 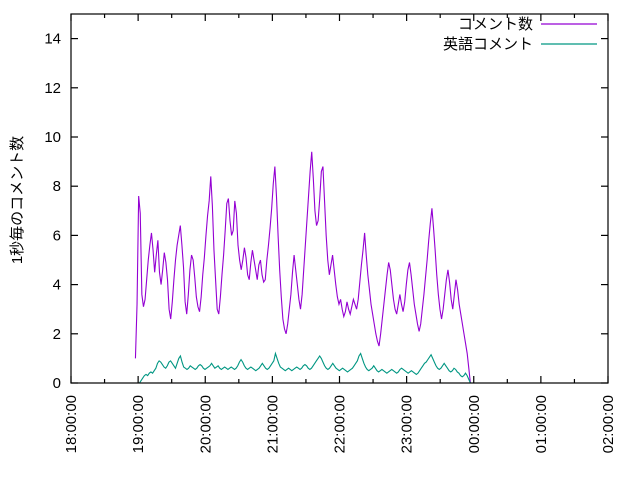 I want to click on x-tick-label: 18:00:00, so click(x=71, y=424).